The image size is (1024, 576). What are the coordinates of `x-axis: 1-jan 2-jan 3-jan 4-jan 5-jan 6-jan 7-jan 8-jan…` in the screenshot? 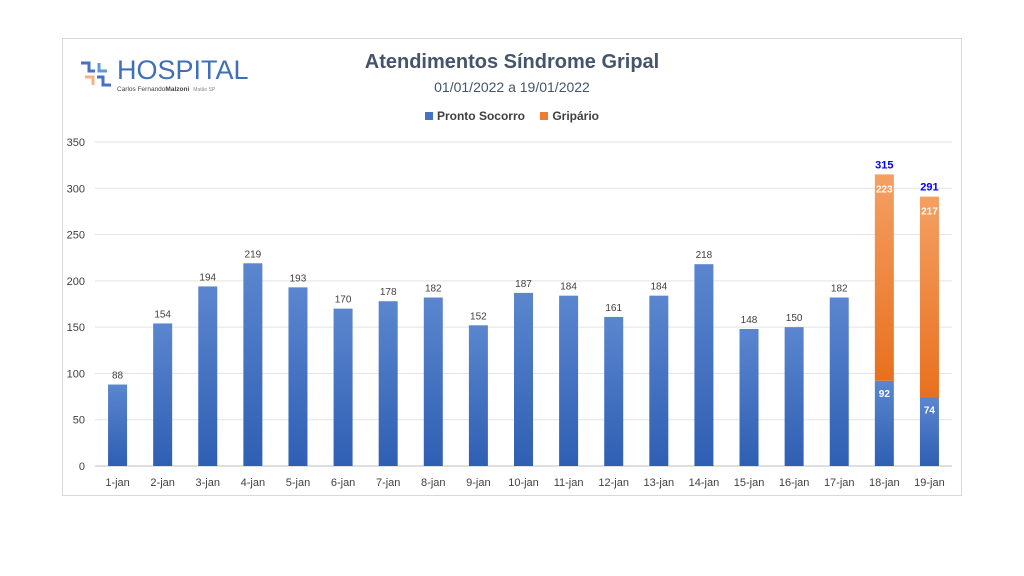 It's located at (524, 483).